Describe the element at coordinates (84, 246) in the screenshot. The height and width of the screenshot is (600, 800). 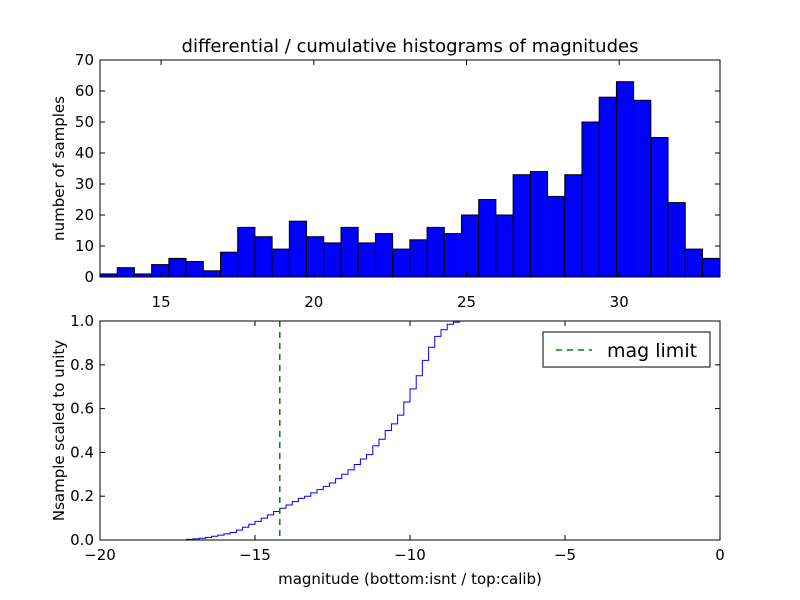
I see `y-tick-label: 10` at that location.